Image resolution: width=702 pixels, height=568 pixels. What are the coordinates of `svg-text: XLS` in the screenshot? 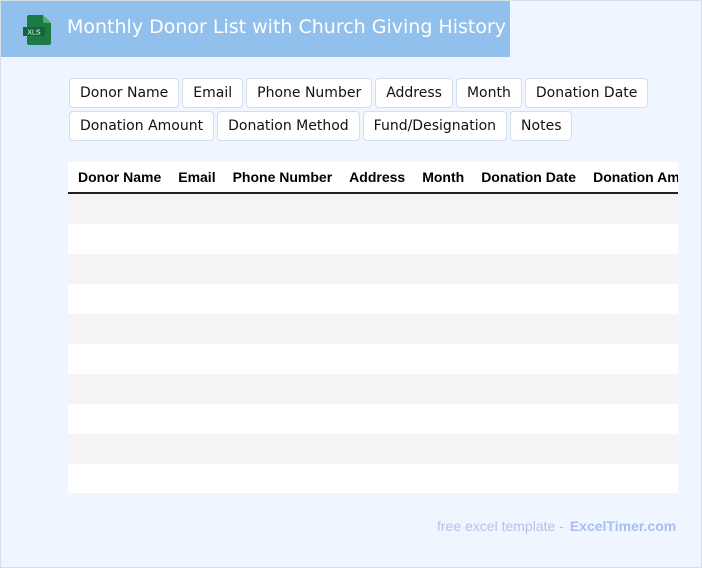 It's located at (34, 33).